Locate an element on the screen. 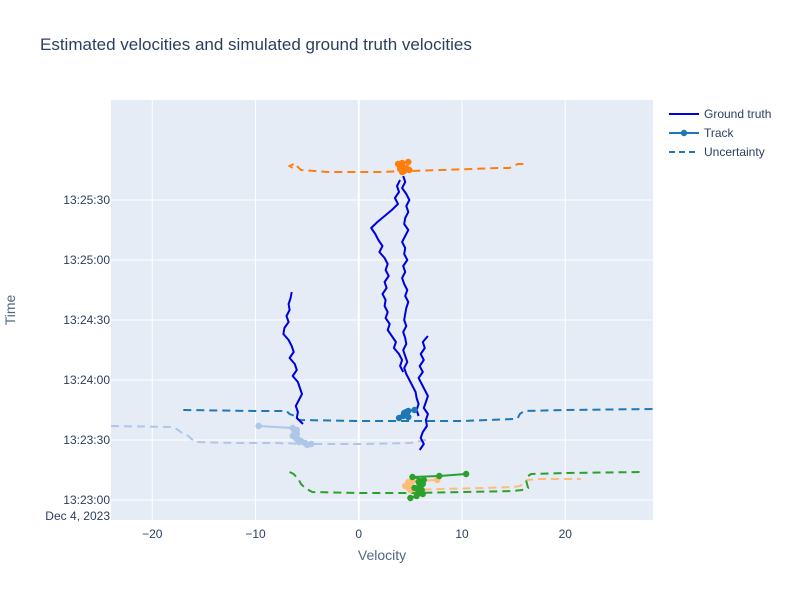 This screenshot has width=800, height=600. x-tick-label: 0 is located at coordinates (358, 534).